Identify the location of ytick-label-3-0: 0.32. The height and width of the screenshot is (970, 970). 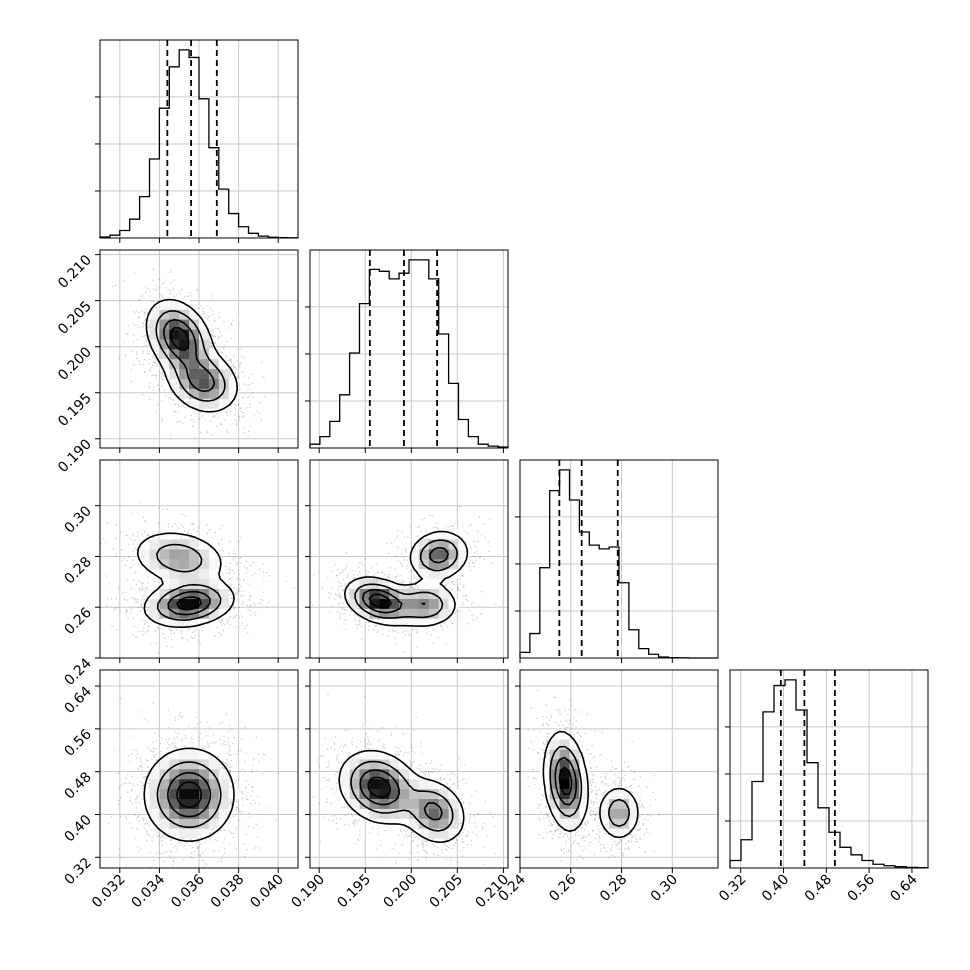
(77, 871).